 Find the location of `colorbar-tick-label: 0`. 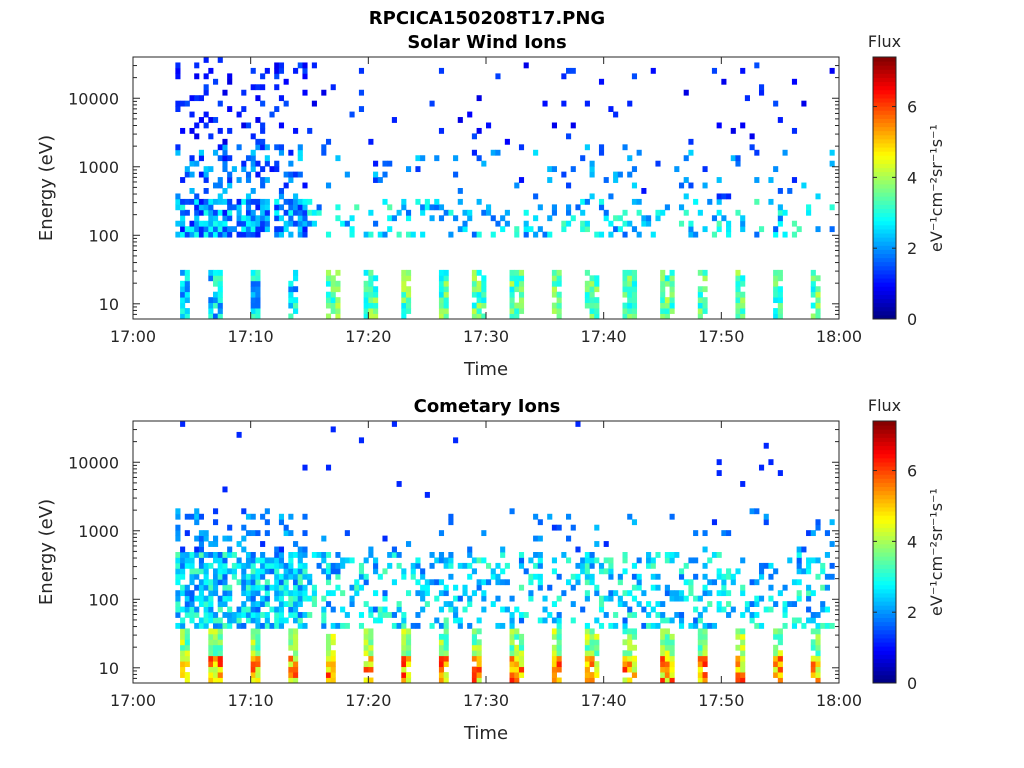

colorbar-tick-label: 0 is located at coordinates (912, 319).